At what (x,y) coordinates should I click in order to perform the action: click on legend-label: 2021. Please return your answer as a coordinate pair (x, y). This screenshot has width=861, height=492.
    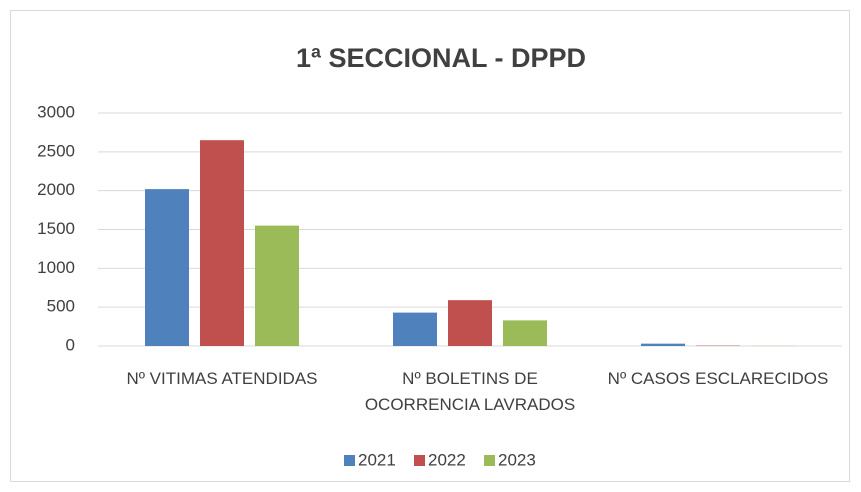
    Looking at the image, I should click on (377, 459).